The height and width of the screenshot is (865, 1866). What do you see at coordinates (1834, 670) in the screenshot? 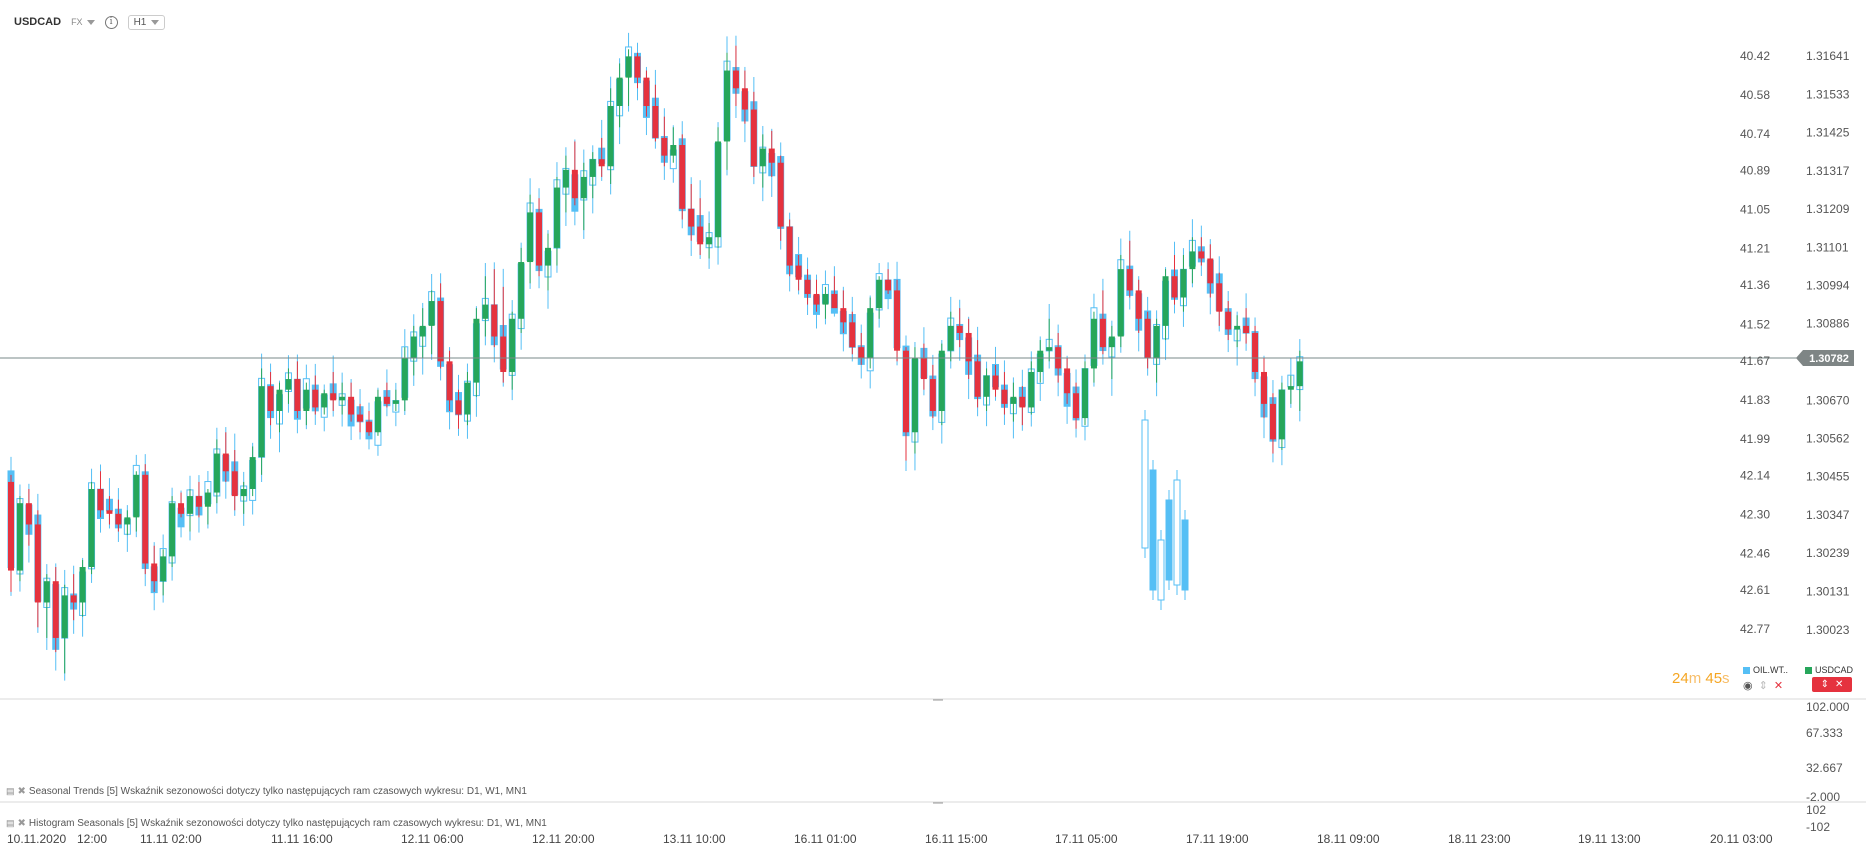
I see `usdcad-legend-label: USDCAD` at bounding box center [1834, 670].